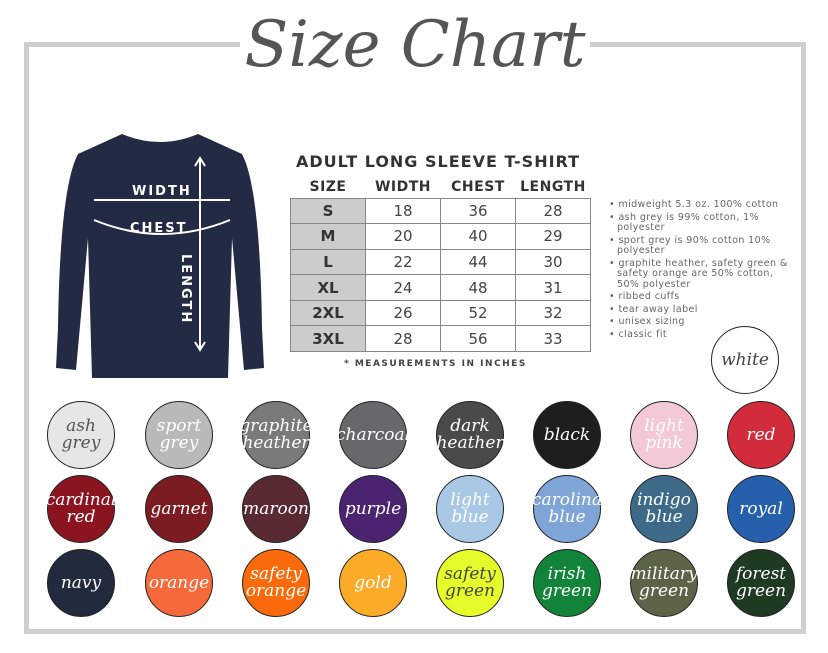 The height and width of the screenshot is (653, 828). I want to click on table-cell: L, so click(328, 262).